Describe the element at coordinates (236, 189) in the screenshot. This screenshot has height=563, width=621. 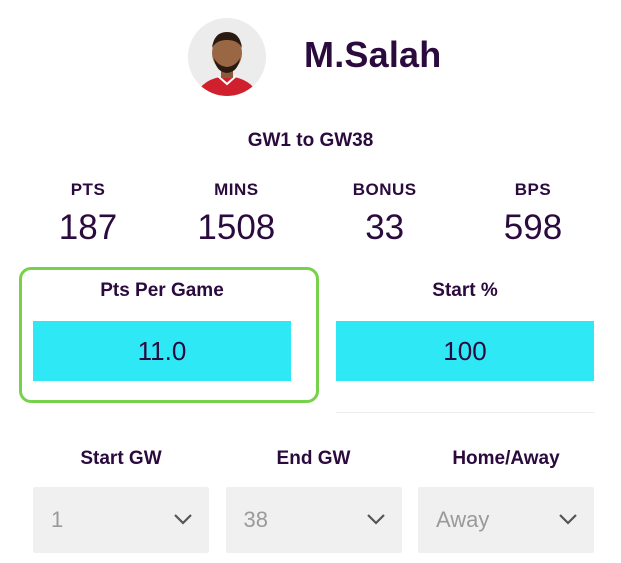
I see `stat-label: MINS` at that location.